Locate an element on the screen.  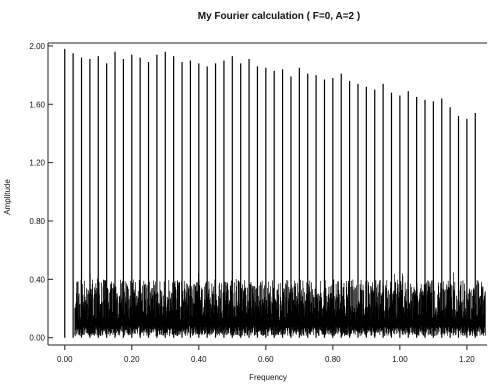
y-tick-label-1: 0.40 is located at coordinates (37, 279).